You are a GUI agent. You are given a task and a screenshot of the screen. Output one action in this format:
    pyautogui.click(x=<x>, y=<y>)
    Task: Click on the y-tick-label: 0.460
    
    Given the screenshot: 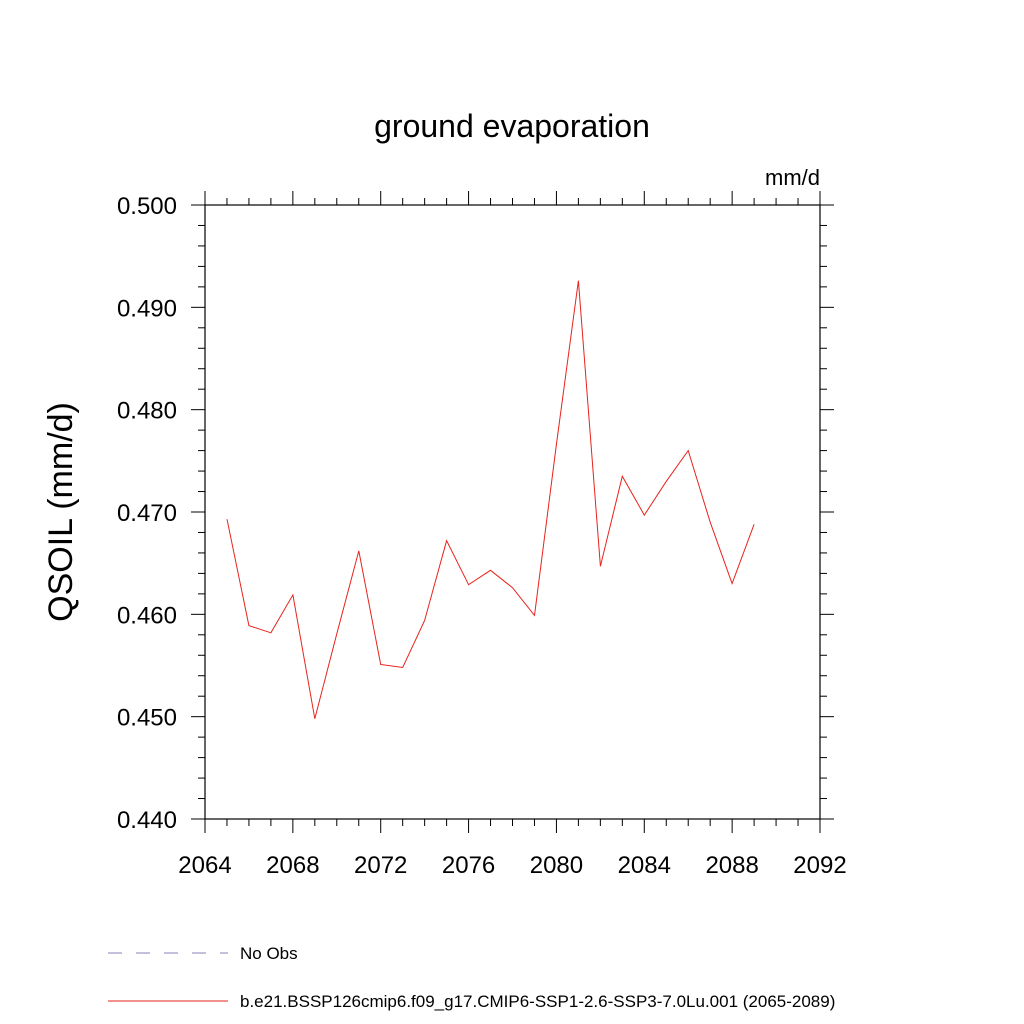 What is the action you would take?
    pyautogui.click(x=147, y=615)
    